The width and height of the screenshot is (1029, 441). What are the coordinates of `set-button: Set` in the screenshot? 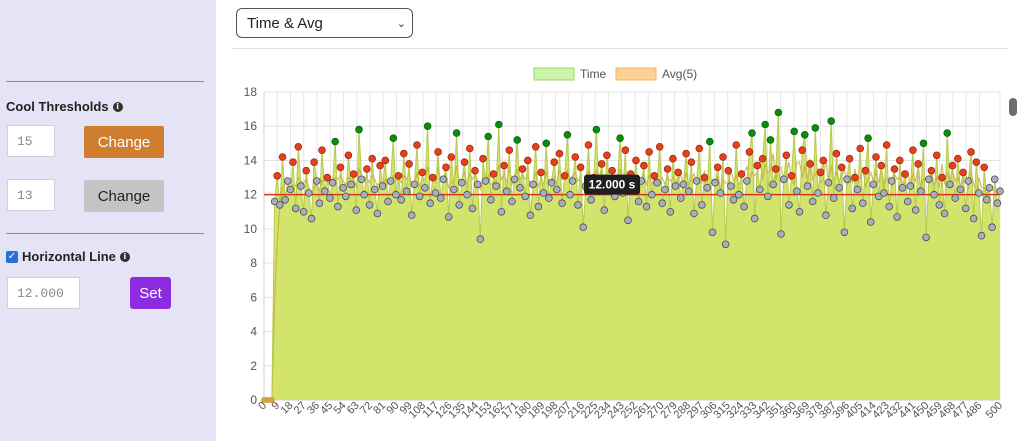 It's located at (150, 293).